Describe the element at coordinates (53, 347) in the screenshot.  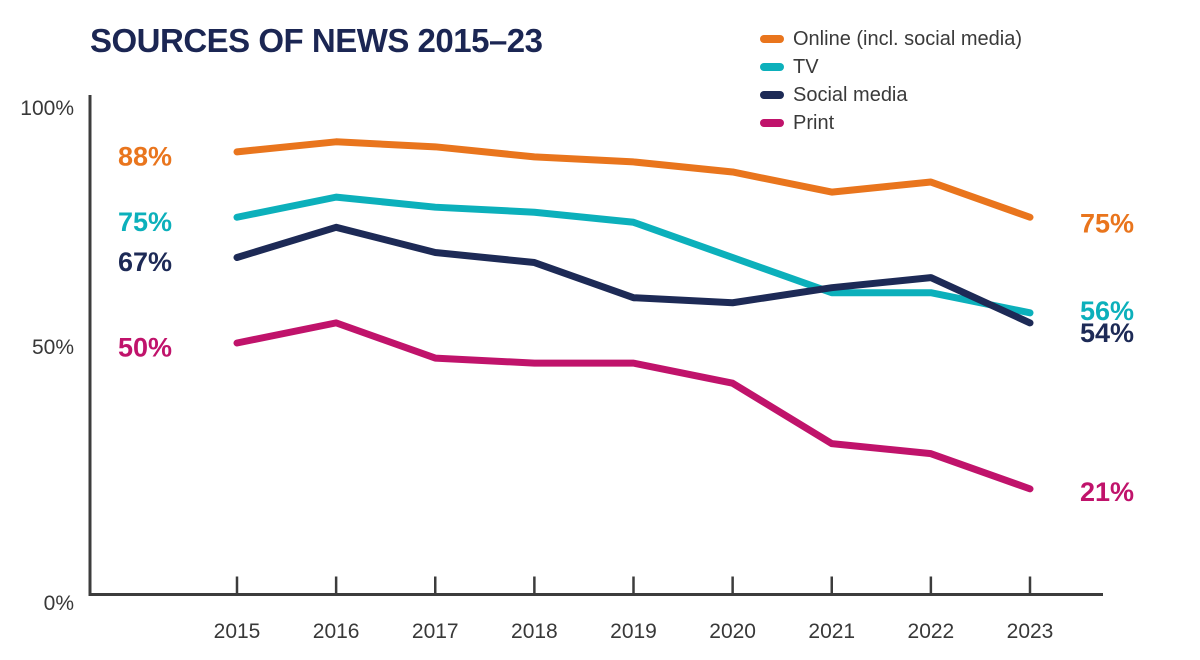
I see `y-tick-label: 50%` at that location.